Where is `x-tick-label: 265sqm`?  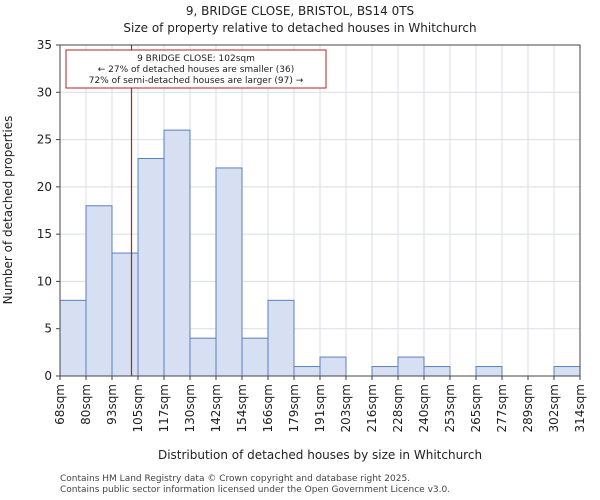
x-tick-label: 265sqm is located at coordinates (476, 408).